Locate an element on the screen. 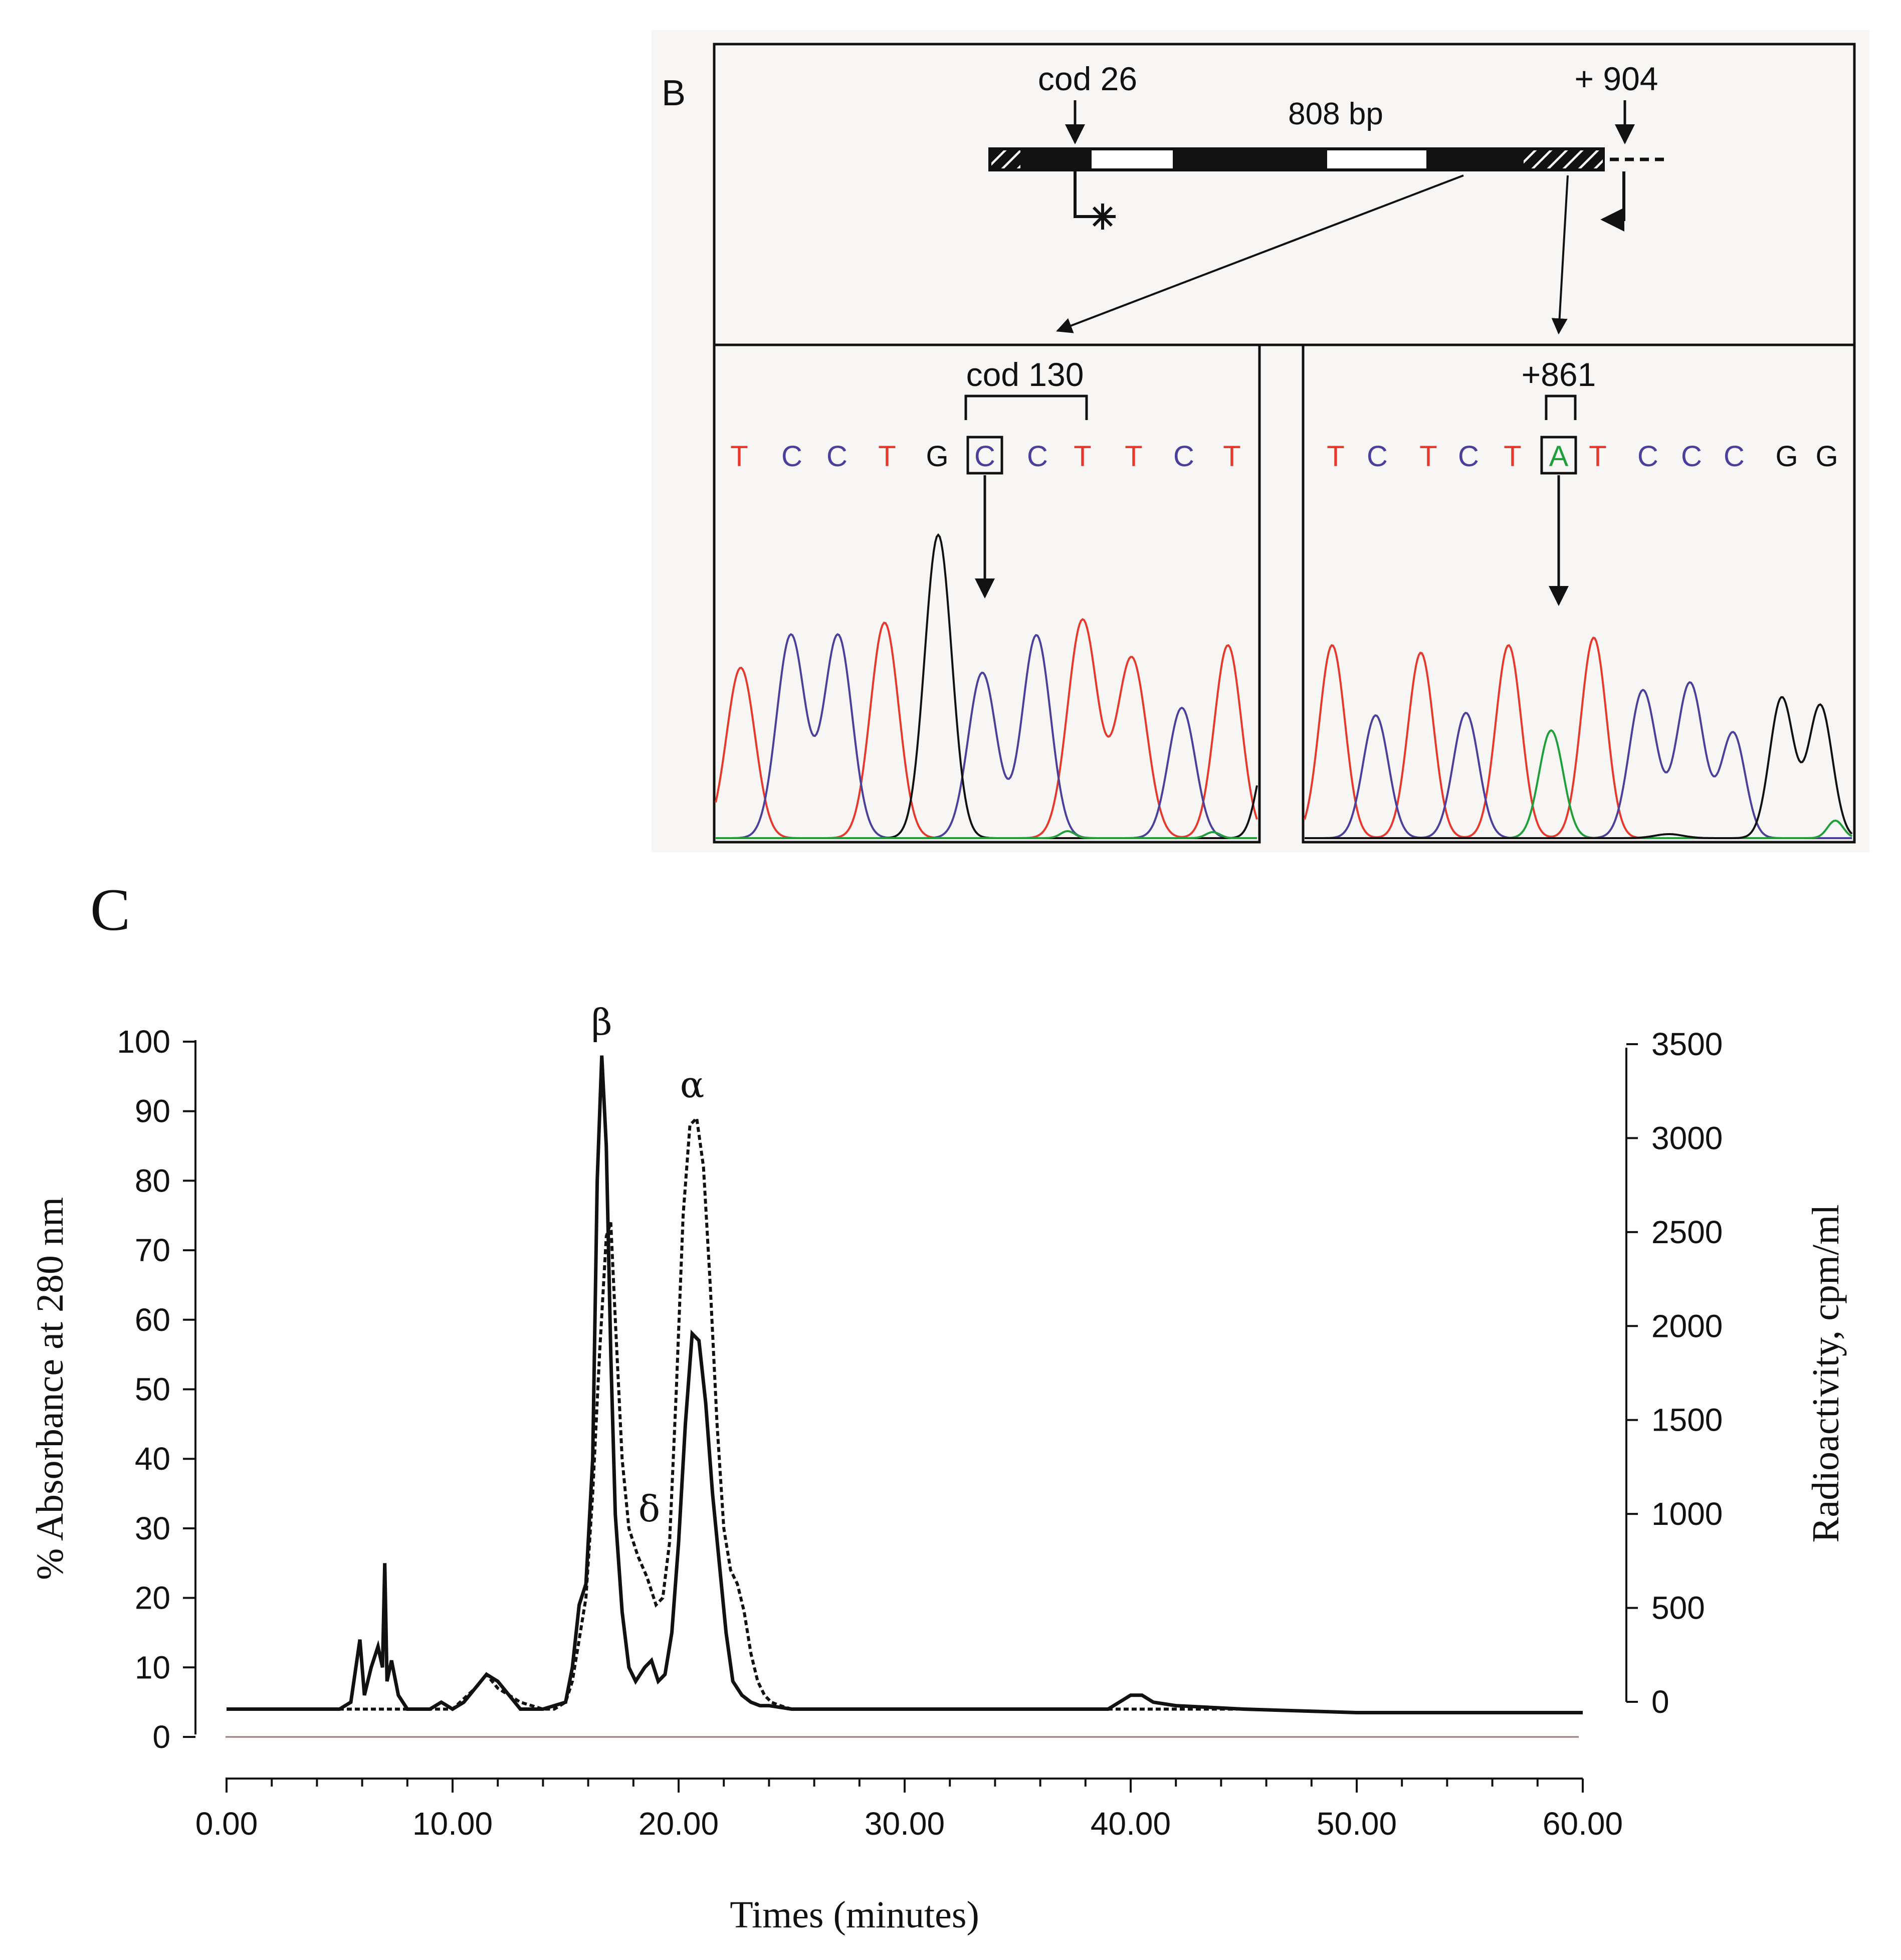  x-axis-title: Times (minutes) is located at coordinates (854, 1915).